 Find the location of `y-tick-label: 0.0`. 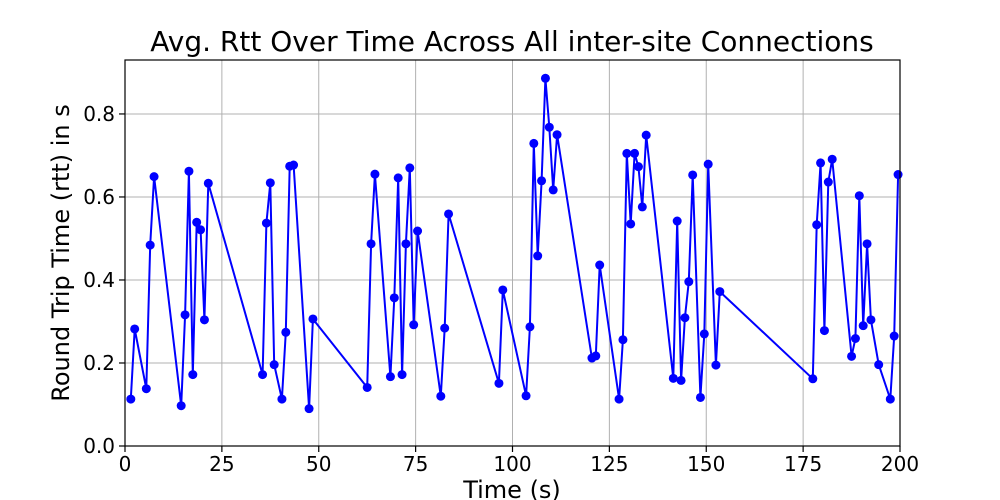

y-tick-label: 0.0 is located at coordinates (99, 446).